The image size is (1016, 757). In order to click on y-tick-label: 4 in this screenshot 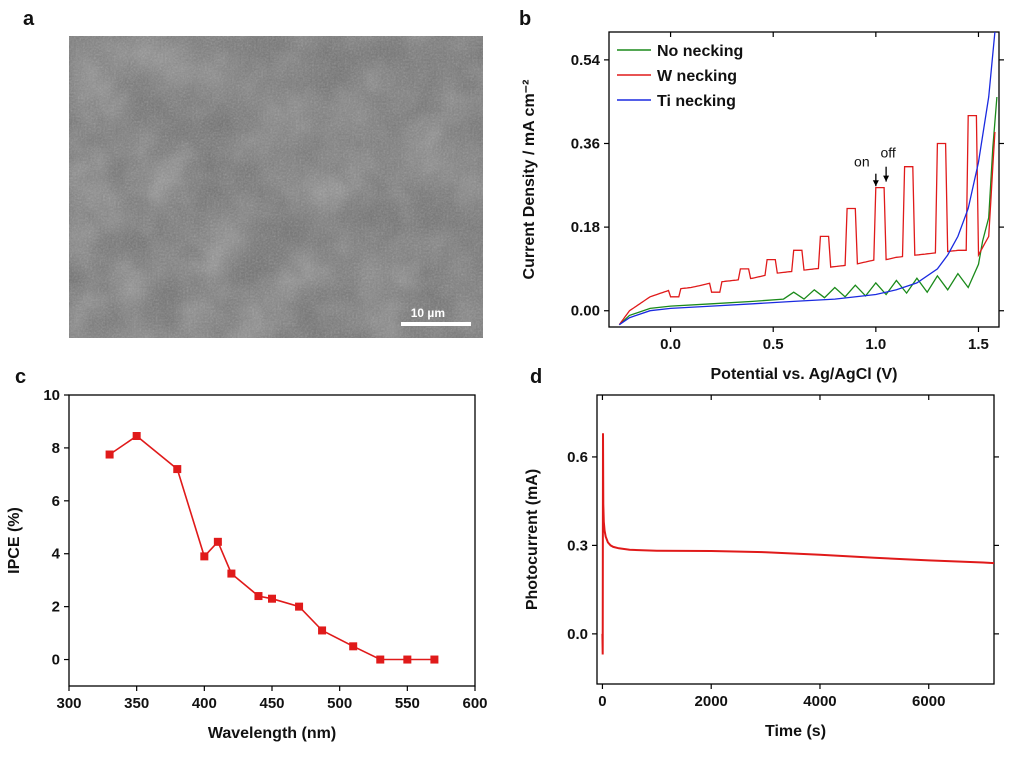, I will do `click(56, 554)`.